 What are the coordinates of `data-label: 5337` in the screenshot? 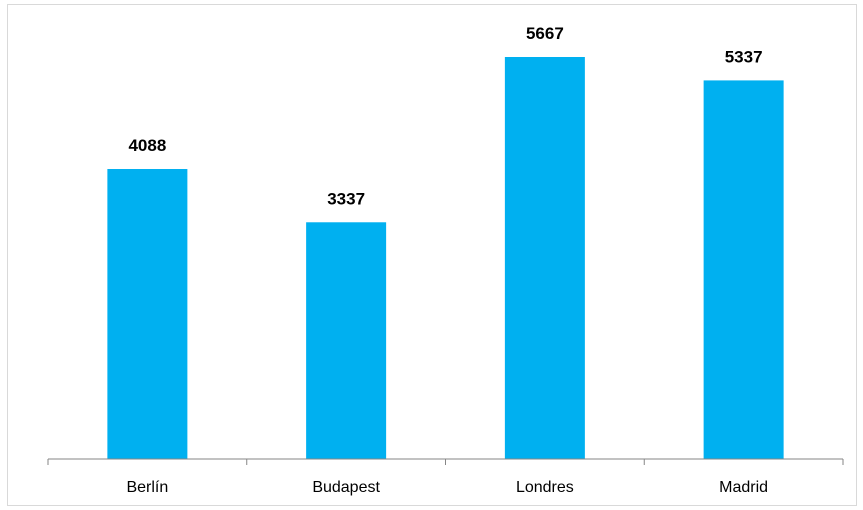 It's located at (744, 56).